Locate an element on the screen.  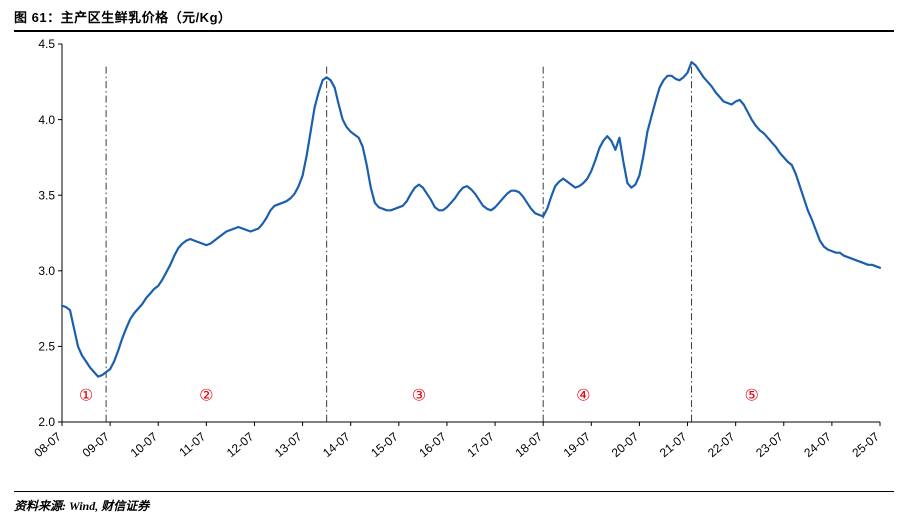
y-tick-label: 2.0 is located at coordinates (46, 422).